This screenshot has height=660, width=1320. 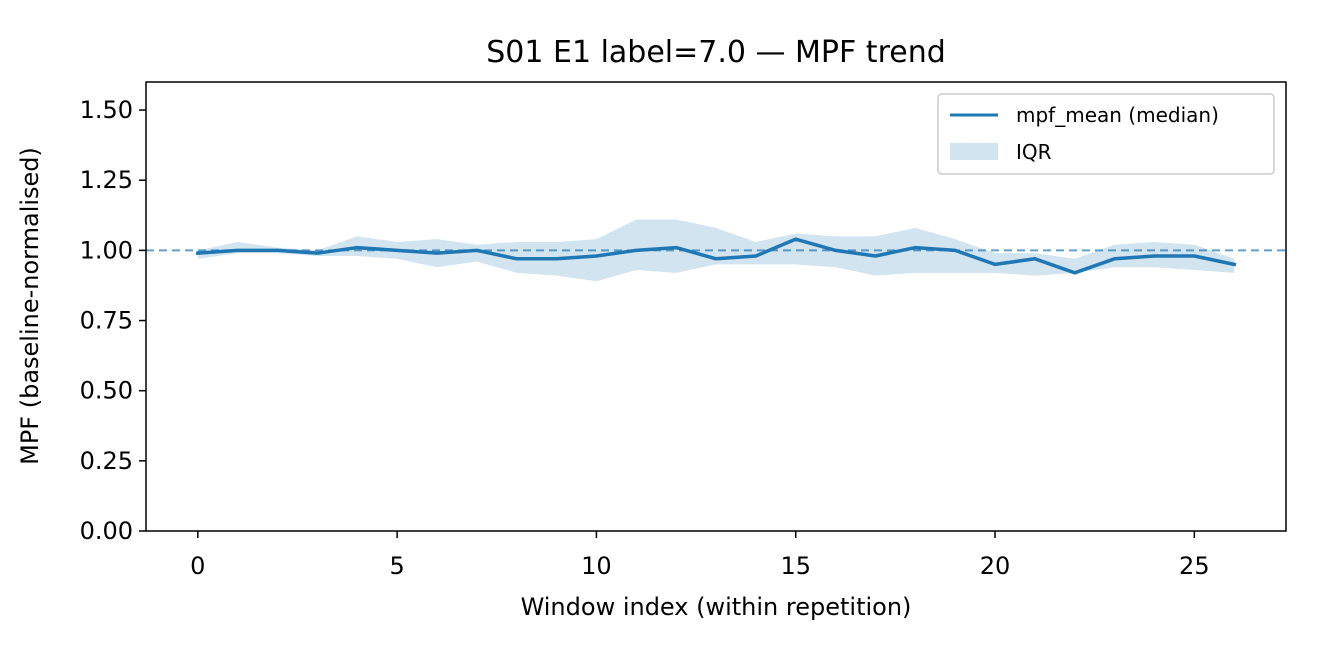 I want to click on x-tick-label: 0, so click(x=197, y=566).